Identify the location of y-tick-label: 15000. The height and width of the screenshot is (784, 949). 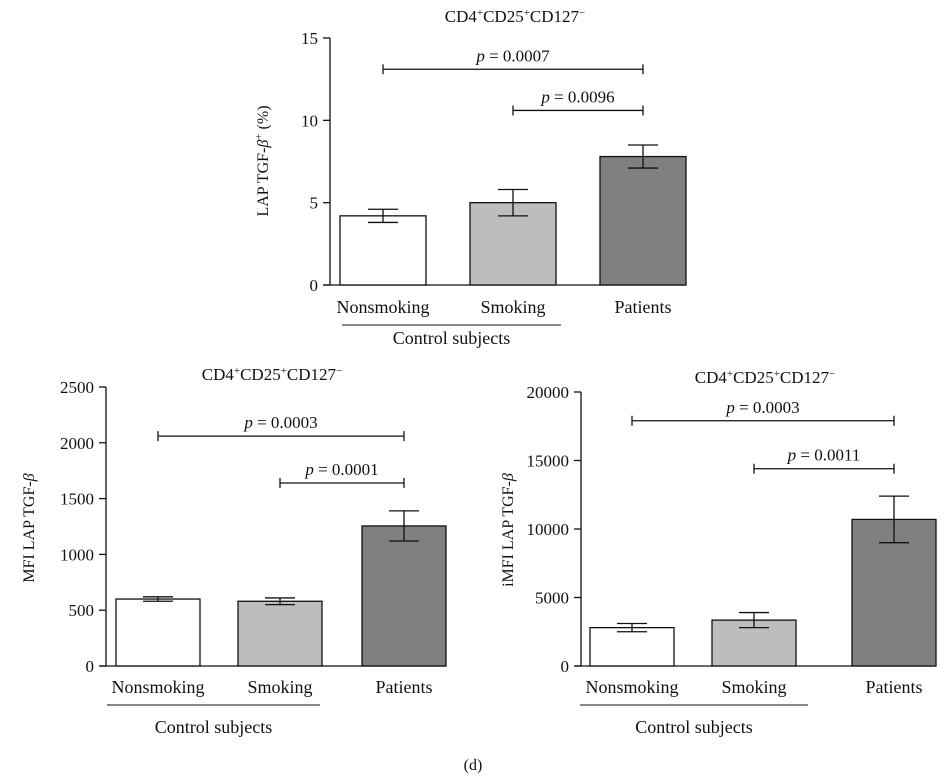
(548, 461).